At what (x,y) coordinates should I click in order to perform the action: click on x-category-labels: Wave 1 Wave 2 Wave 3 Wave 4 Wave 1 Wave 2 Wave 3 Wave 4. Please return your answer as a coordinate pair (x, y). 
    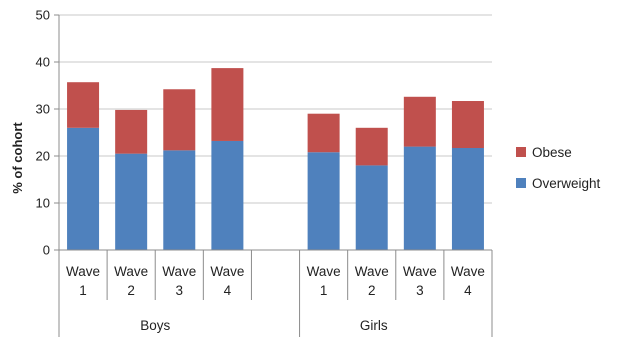
    Looking at the image, I should click on (275, 281).